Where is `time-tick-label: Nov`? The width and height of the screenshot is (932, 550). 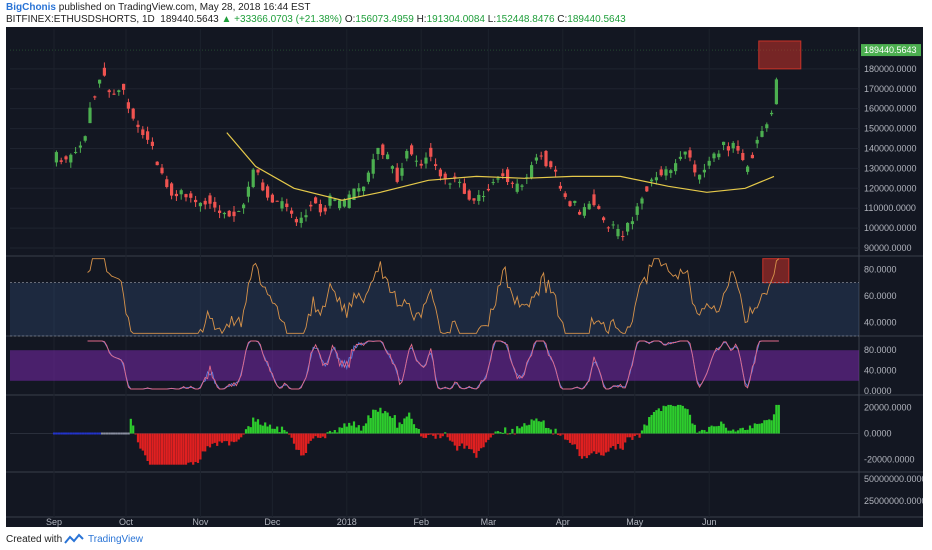 time-tick-label: Nov is located at coordinates (200, 522).